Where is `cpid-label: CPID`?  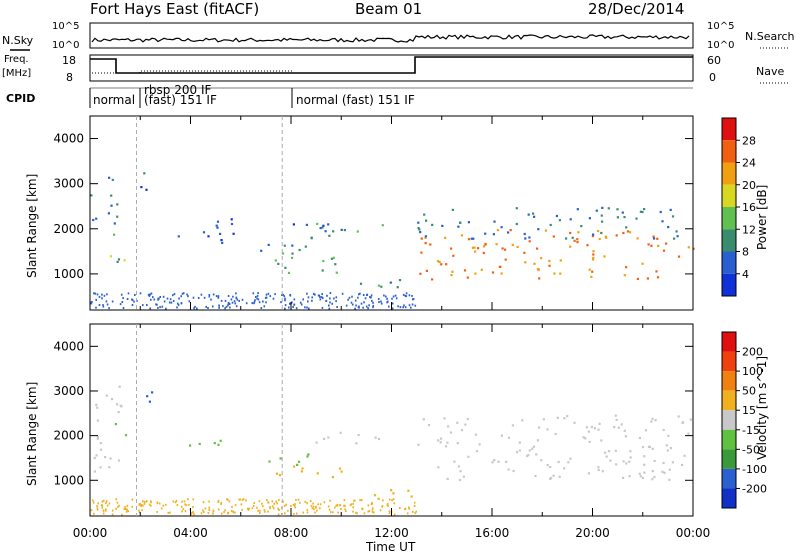
cpid-label: CPID is located at coordinates (20, 98).